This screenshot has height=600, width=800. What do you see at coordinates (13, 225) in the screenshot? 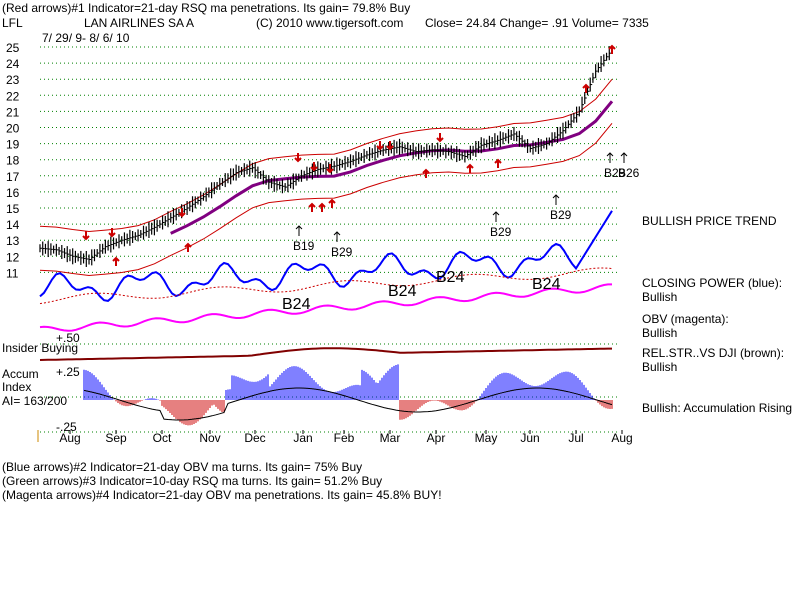
I see `y-tick-label: 14` at bounding box center [13, 225].